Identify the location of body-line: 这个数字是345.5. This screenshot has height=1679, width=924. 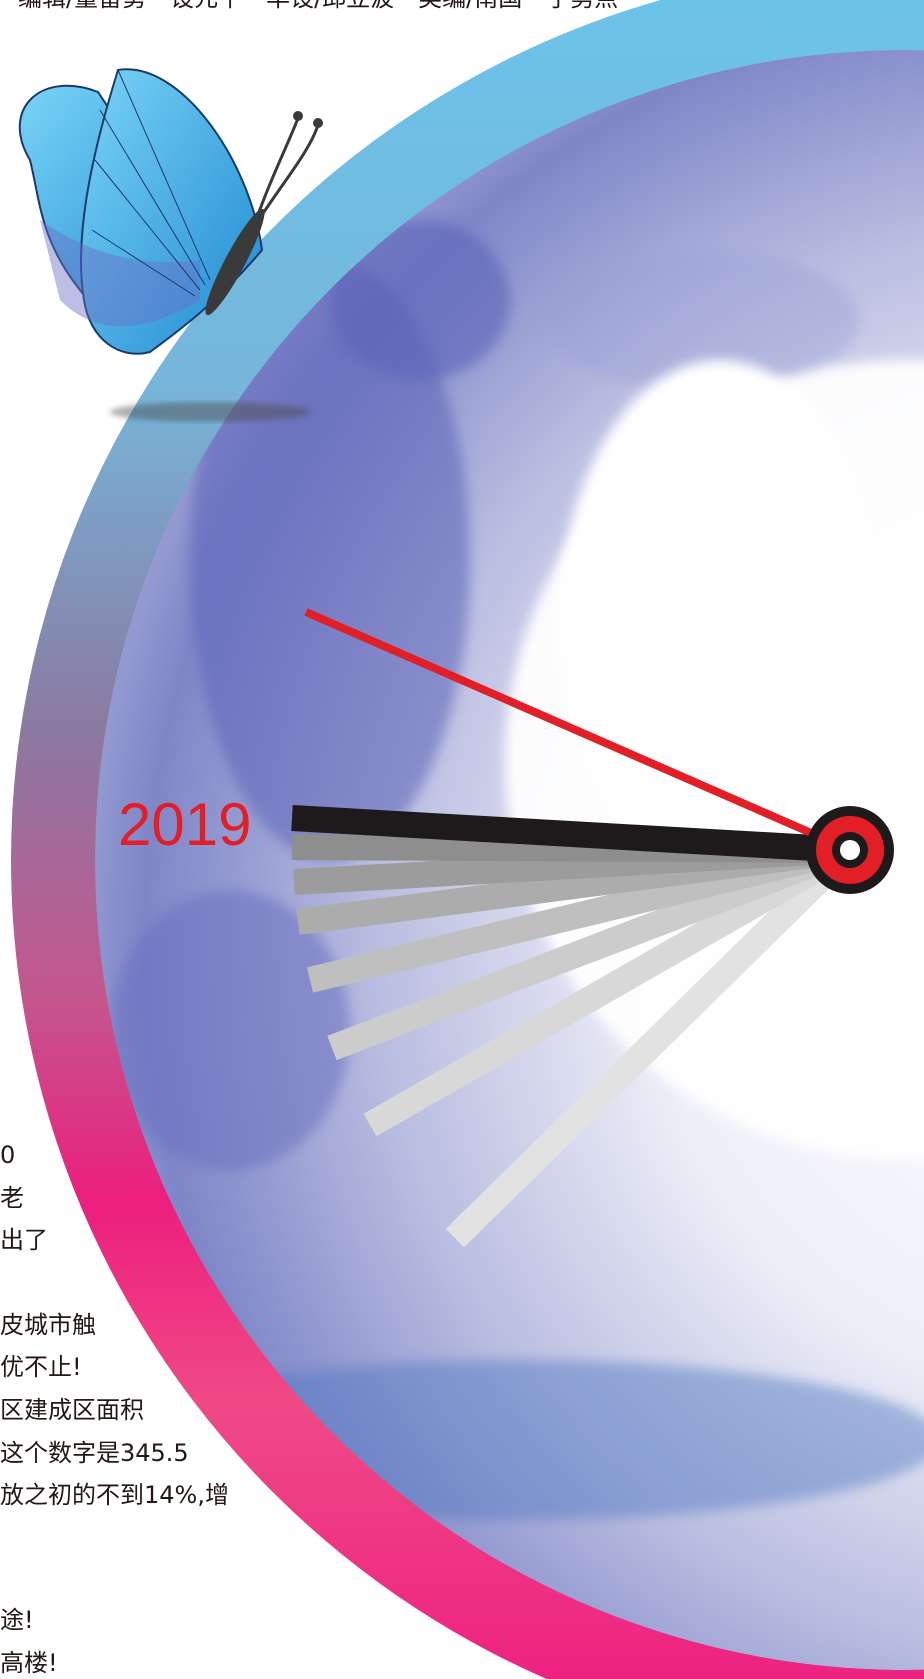
(94, 1453).